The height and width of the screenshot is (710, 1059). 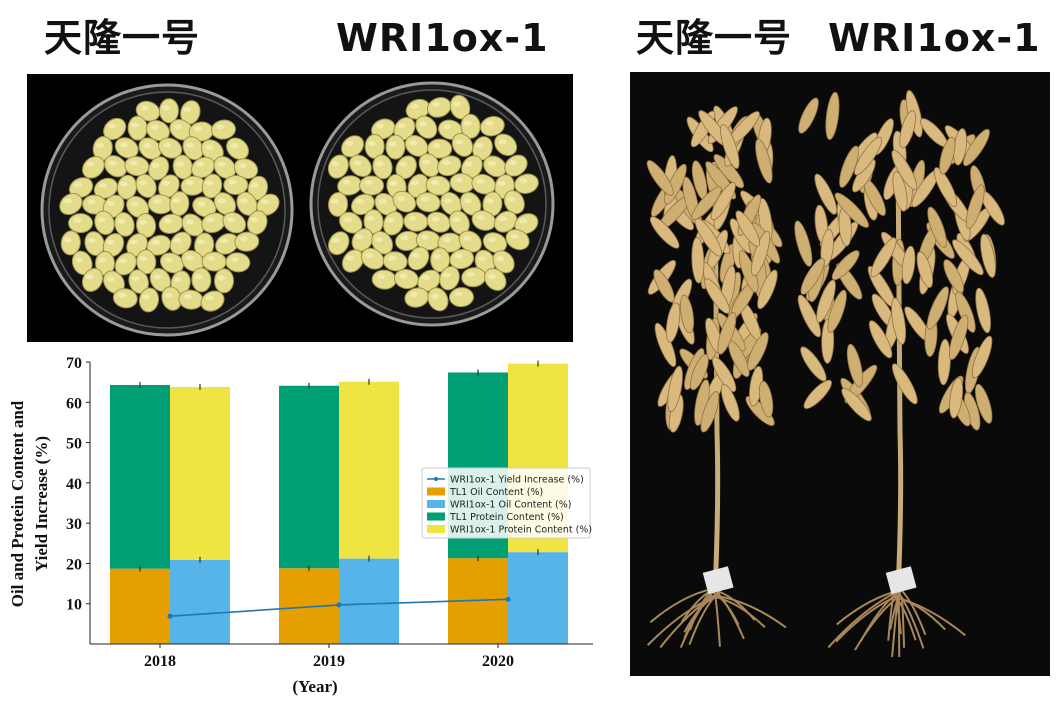 I want to click on legend-marker, so click(x=436, y=479).